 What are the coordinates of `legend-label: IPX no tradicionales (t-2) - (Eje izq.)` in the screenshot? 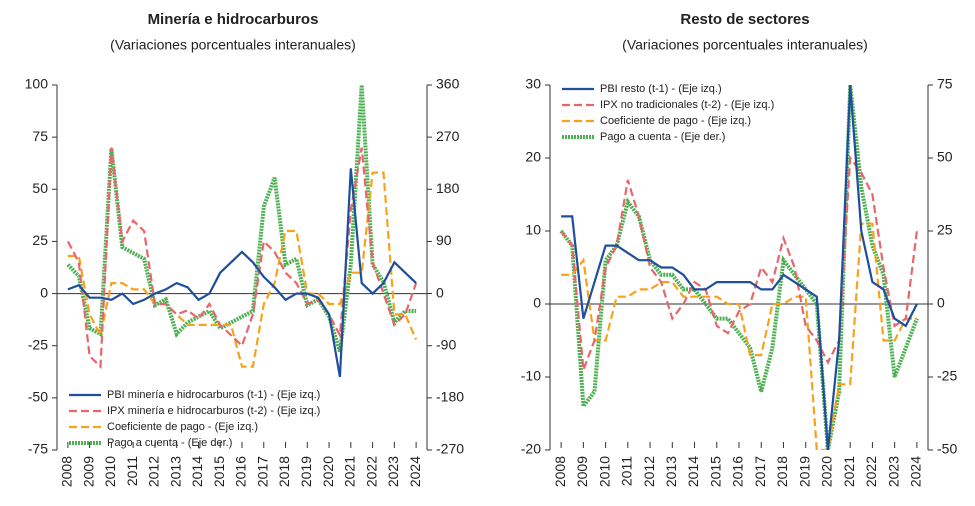 It's located at (687, 105).